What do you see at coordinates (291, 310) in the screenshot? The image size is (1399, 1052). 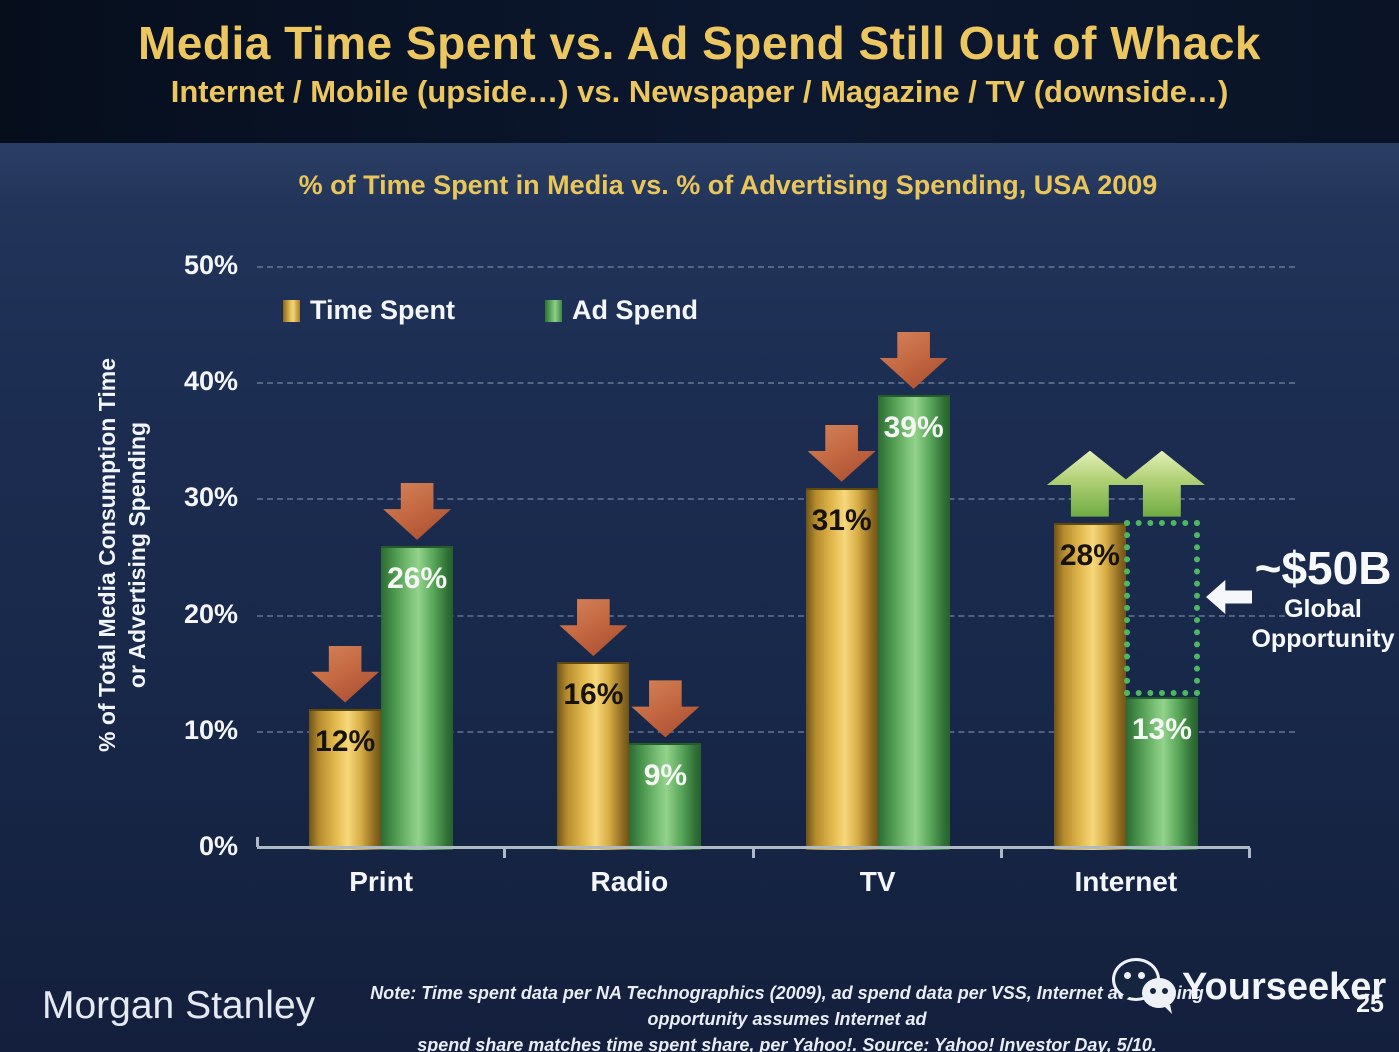 I see `time-spent-swatch-icon` at bounding box center [291, 310].